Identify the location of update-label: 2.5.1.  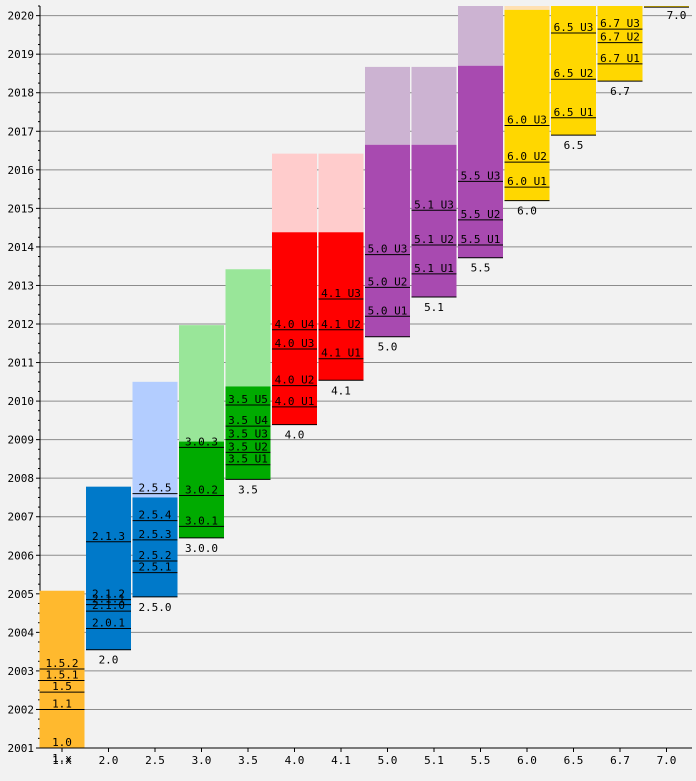
(154, 567).